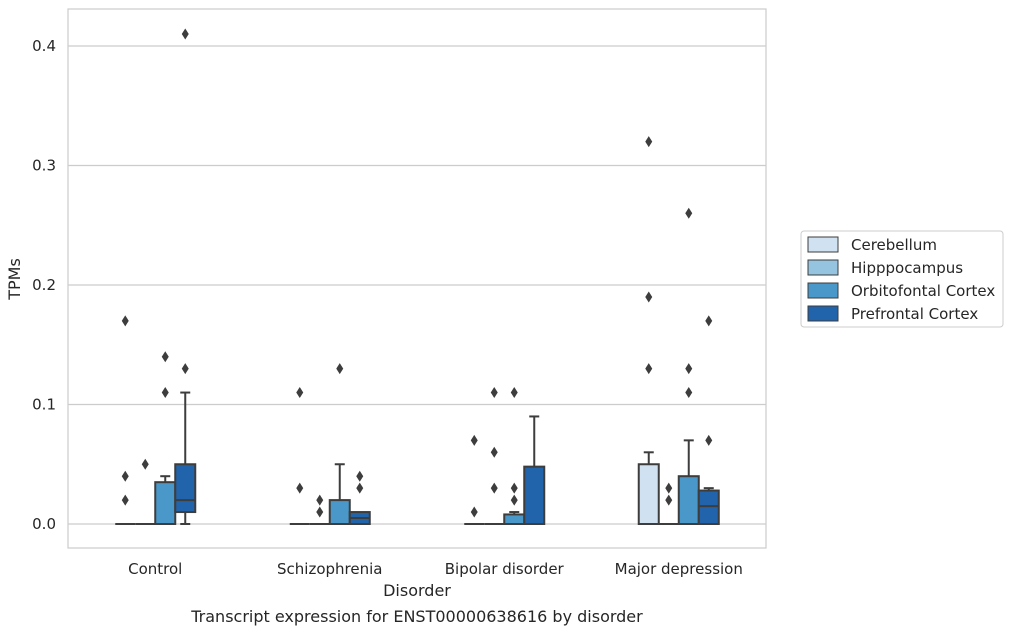 The width and height of the screenshot is (1014, 634). What do you see at coordinates (44, 46) in the screenshot?
I see `y-tick-label: 0.4` at bounding box center [44, 46].